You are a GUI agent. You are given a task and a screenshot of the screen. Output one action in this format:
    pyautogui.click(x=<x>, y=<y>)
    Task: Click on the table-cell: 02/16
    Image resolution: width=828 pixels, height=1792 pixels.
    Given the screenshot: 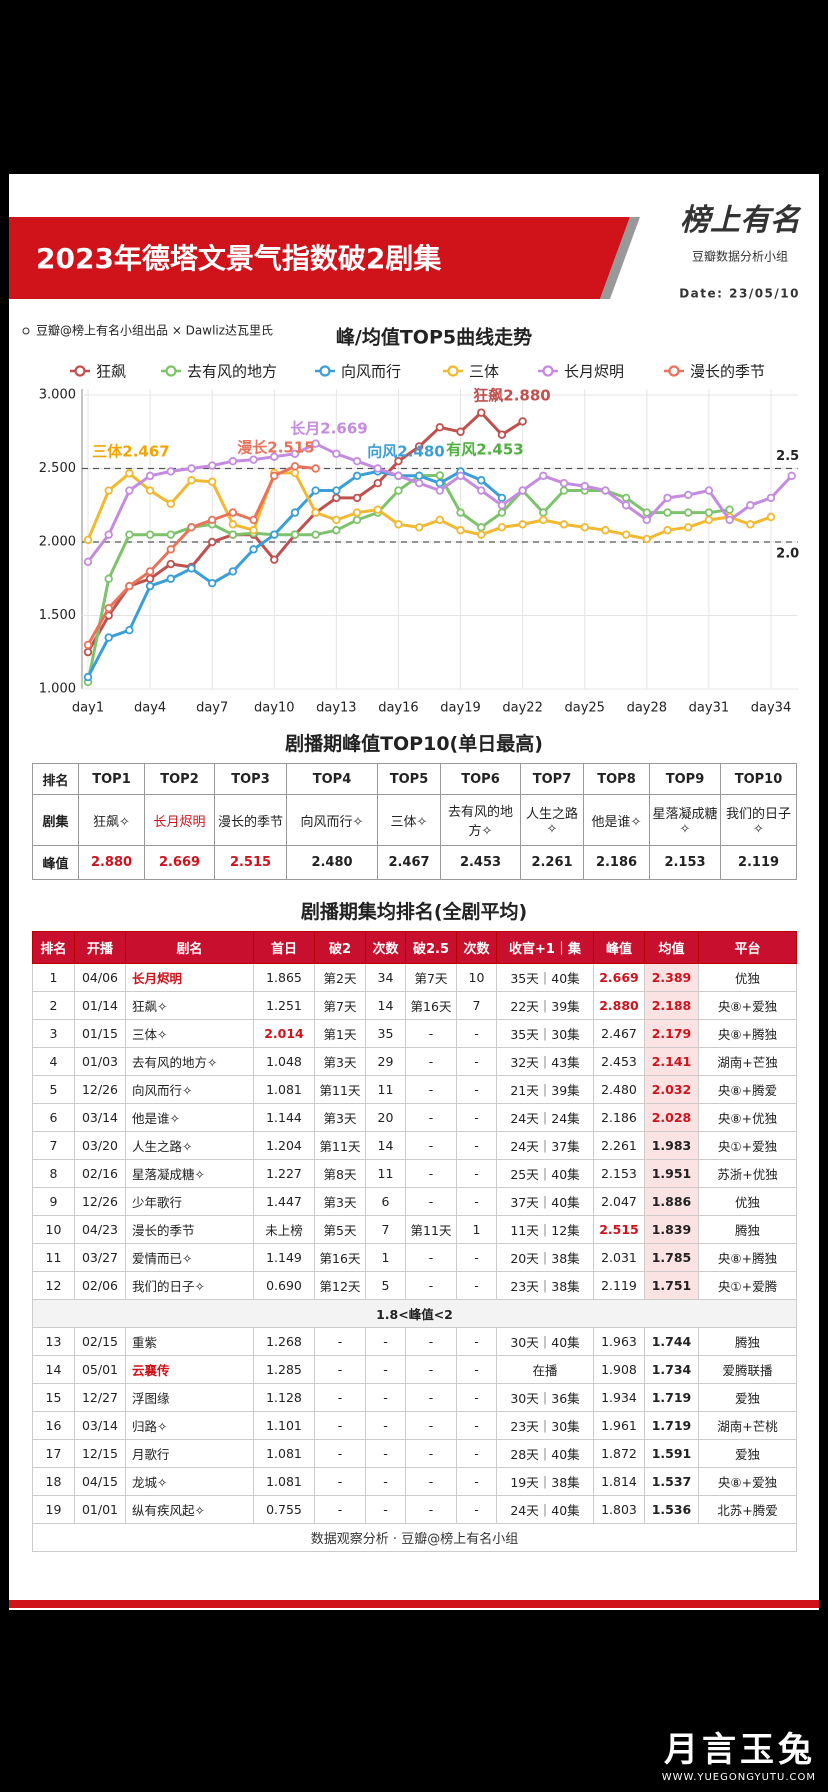 What is the action you would take?
    pyautogui.click(x=100, y=1173)
    